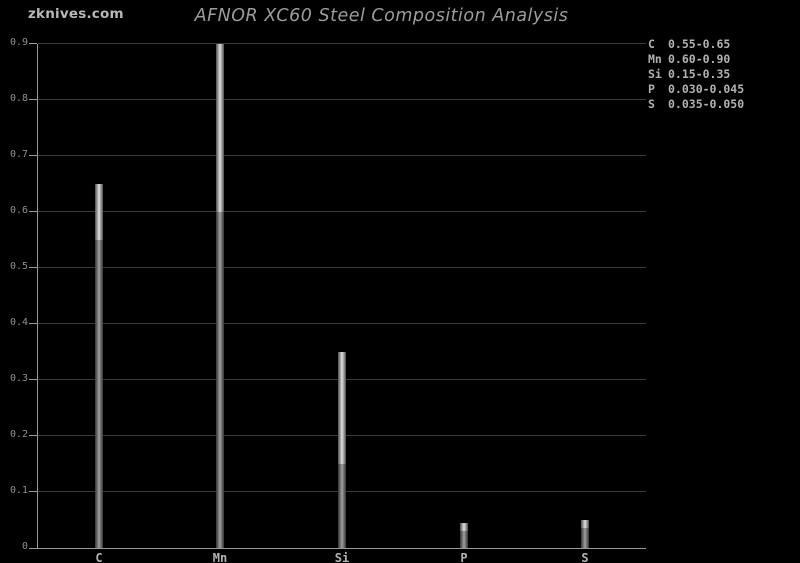 The height and width of the screenshot is (563, 800). I want to click on watermark-zknives: zknives.com, so click(76, 14).